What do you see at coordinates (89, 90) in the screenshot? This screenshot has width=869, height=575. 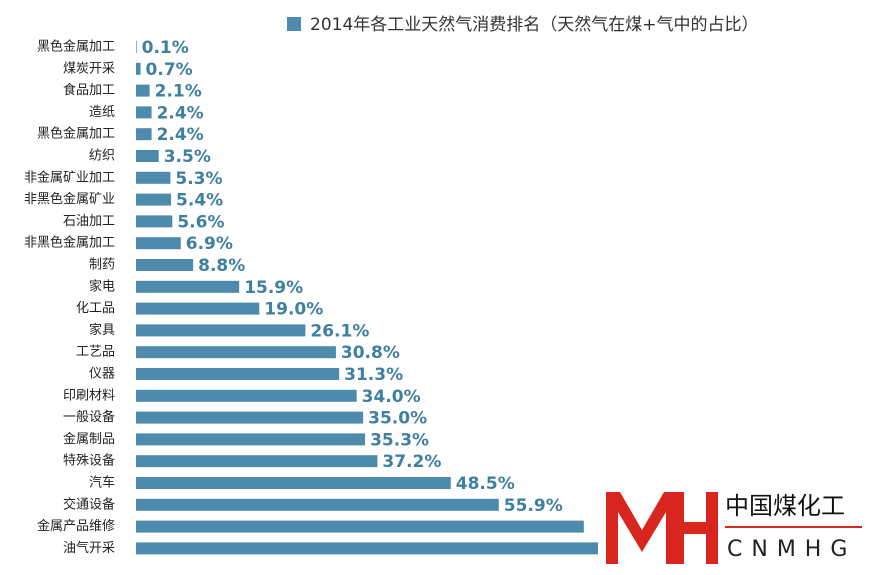 I see `y-tick-label: 食品加工` at bounding box center [89, 90].